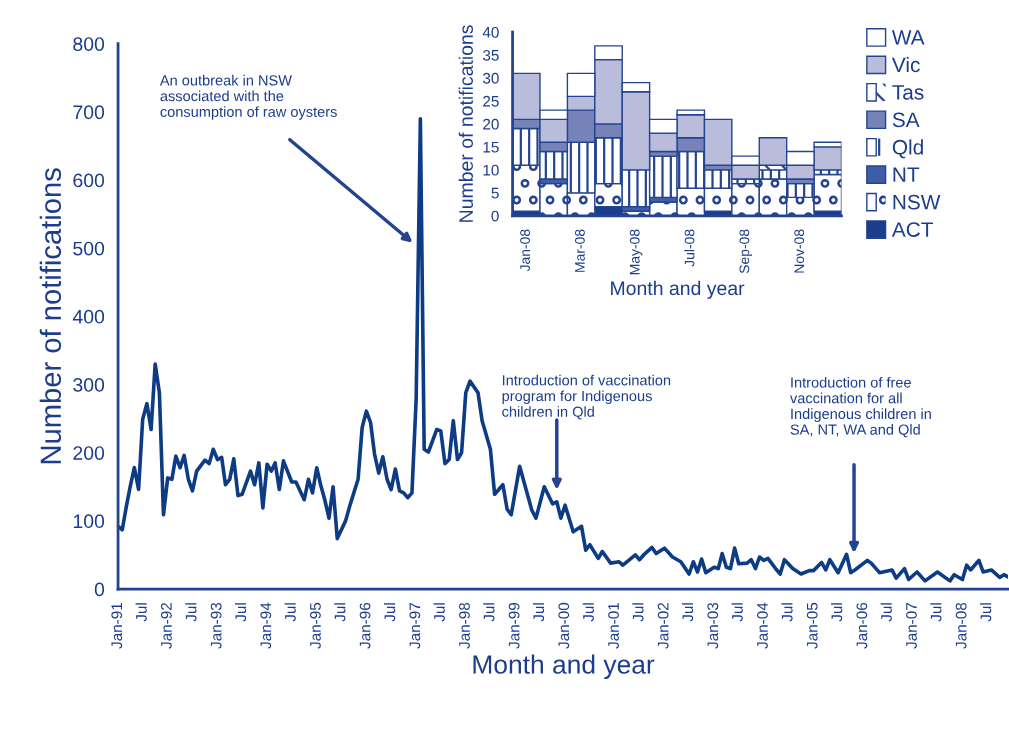 The image size is (1009, 729). Describe the element at coordinates (365, 625) in the screenshot. I see `x-tick-label: Jan-96` at that location.